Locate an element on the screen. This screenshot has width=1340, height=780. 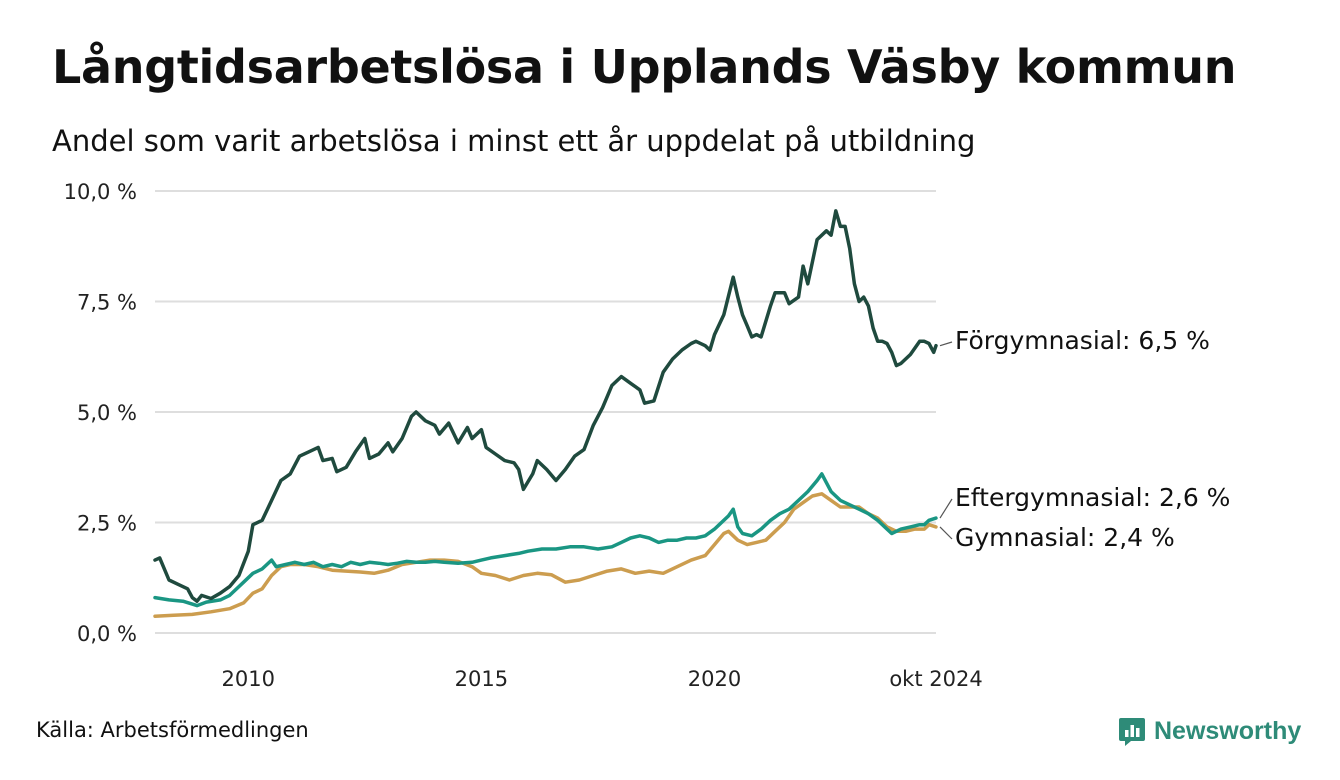
brand-name: Newsworthy is located at coordinates (1228, 730).